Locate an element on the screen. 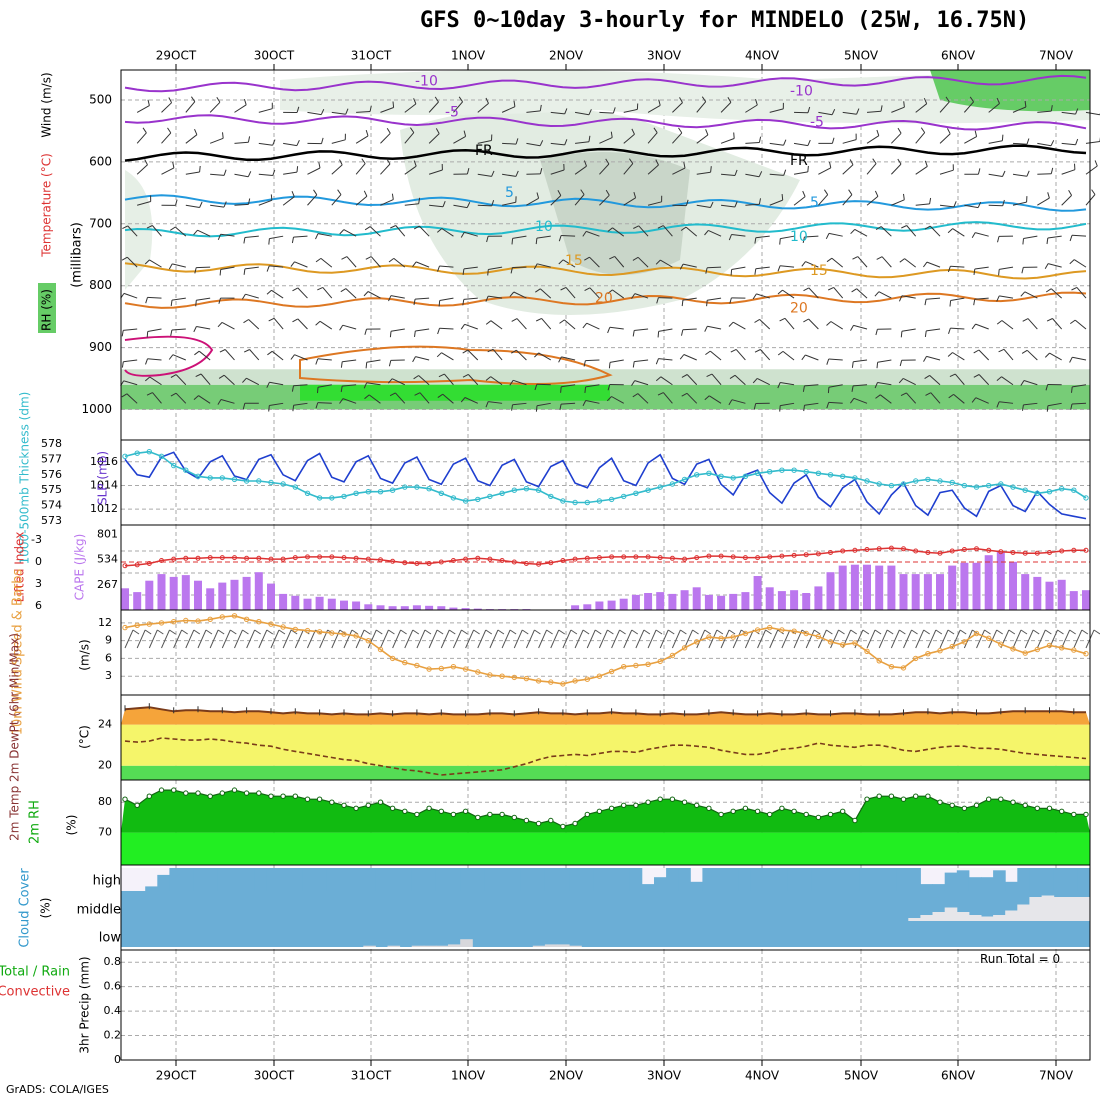  isotherm-label: -5 is located at coordinates (452, 113).